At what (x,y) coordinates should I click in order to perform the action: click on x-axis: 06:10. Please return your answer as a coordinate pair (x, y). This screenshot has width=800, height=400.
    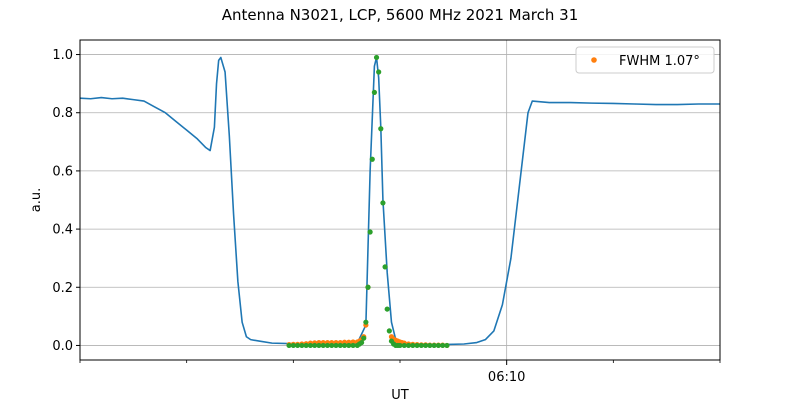
    Looking at the image, I should click on (400, 372).